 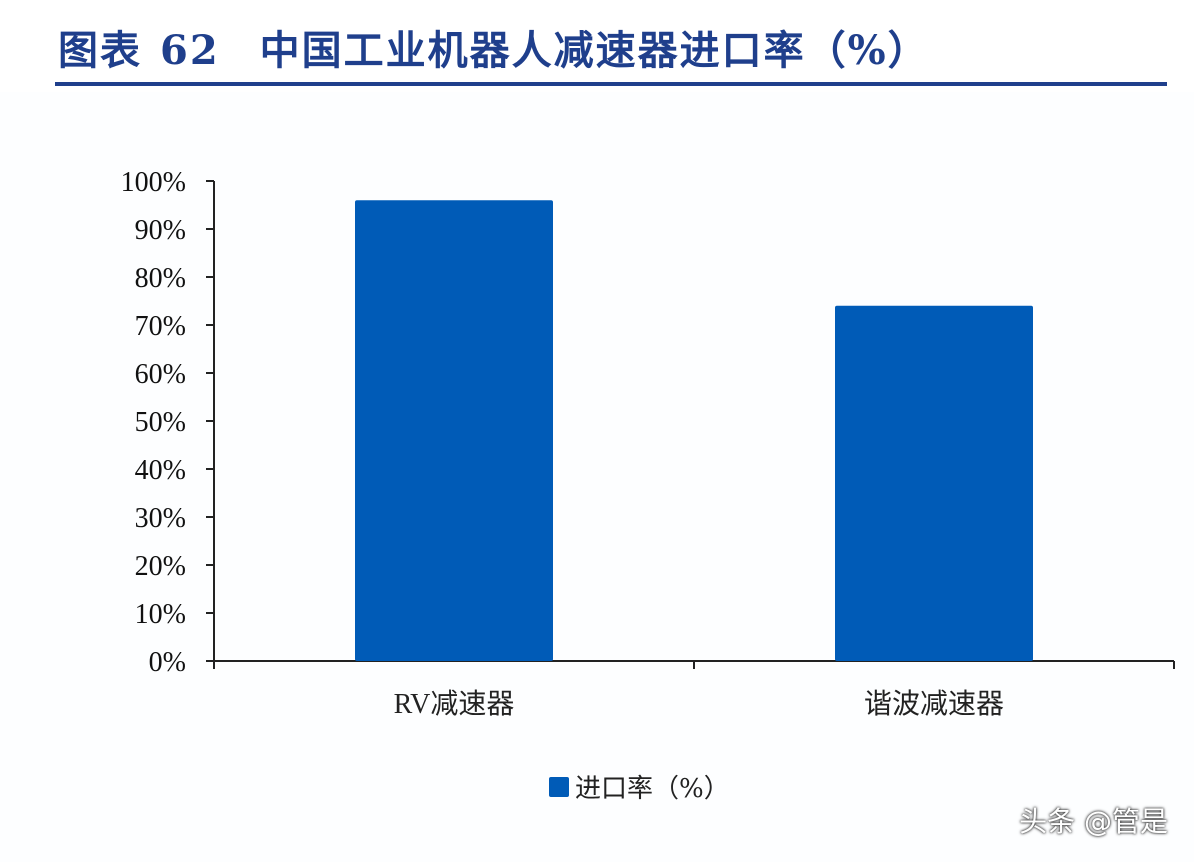 I want to click on y-tick-label: 10%, so click(x=160, y=614).